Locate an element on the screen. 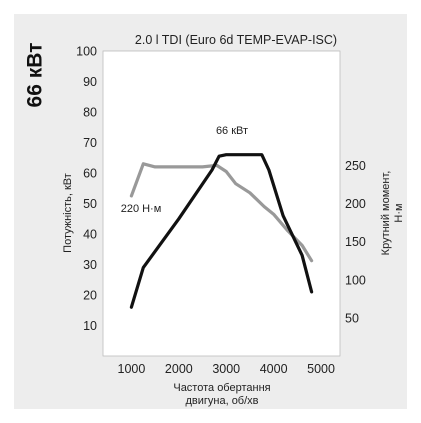 This screenshot has width=421, height=423. power-tick-label: 40 is located at coordinates (90, 235).